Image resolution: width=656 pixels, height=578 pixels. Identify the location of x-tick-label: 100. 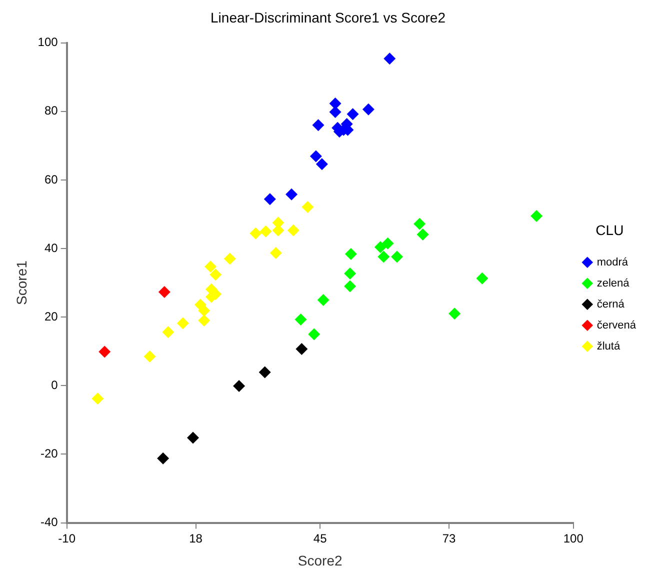
(573, 538).